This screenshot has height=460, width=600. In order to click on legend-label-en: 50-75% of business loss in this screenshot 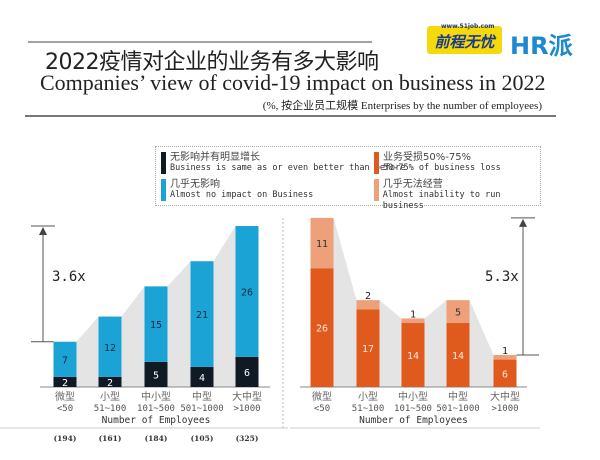, I will do `click(442, 168)`.